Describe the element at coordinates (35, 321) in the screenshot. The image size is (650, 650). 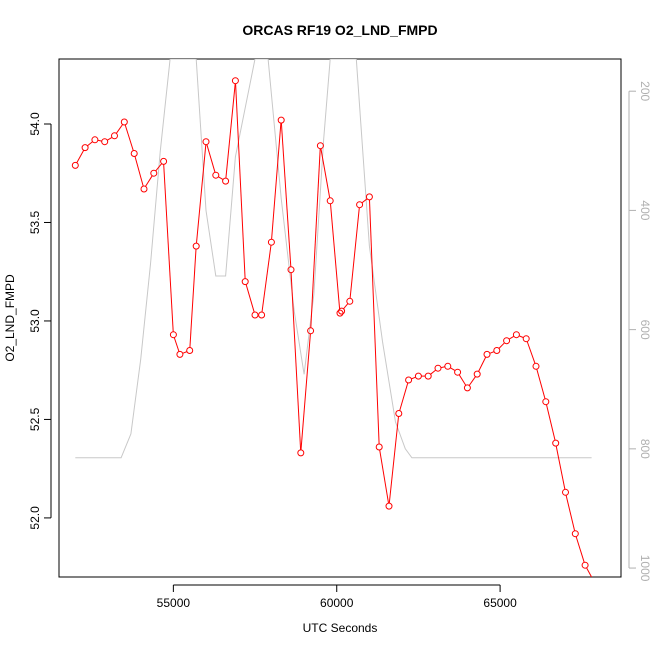
I see `y-tick-label: 53.0` at that location.